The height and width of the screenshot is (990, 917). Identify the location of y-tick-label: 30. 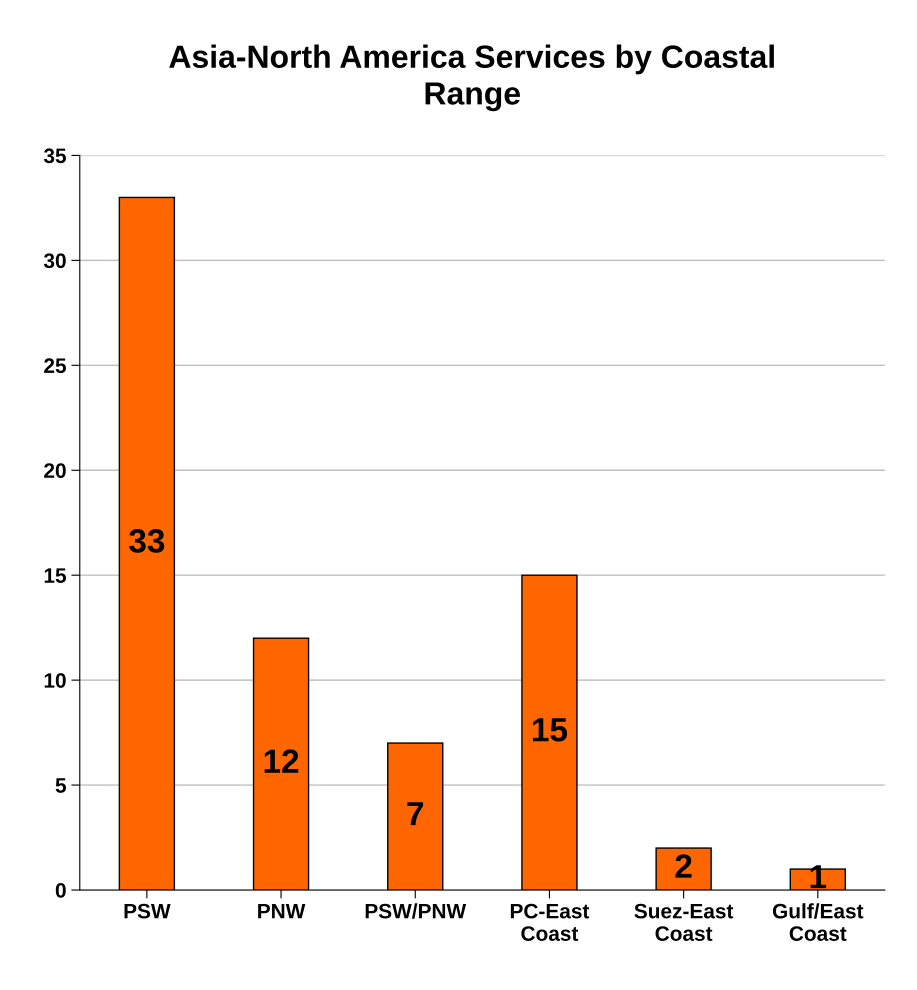
(55, 260).